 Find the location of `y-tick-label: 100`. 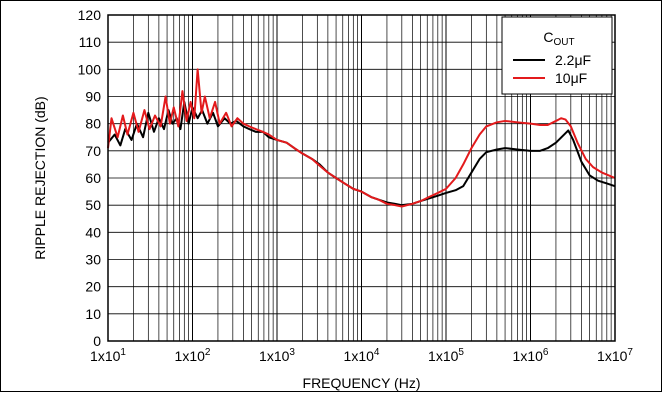

y-tick-label: 100 is located at coordinates (90, 69).